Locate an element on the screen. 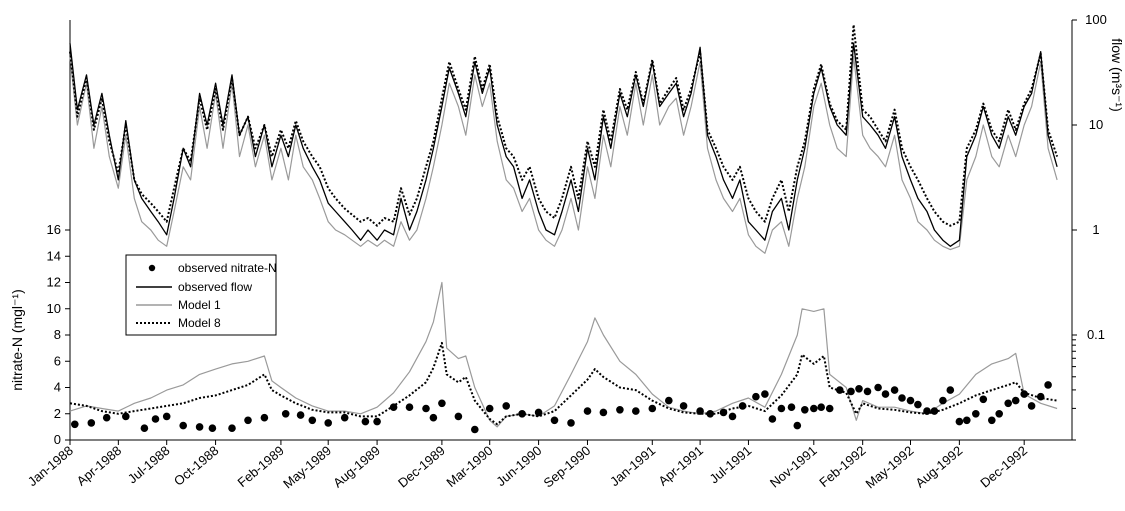 The width and height of the screenshot is (1125, 511). right-tick-label: 0.1 is located at coordinates (1096, 334).